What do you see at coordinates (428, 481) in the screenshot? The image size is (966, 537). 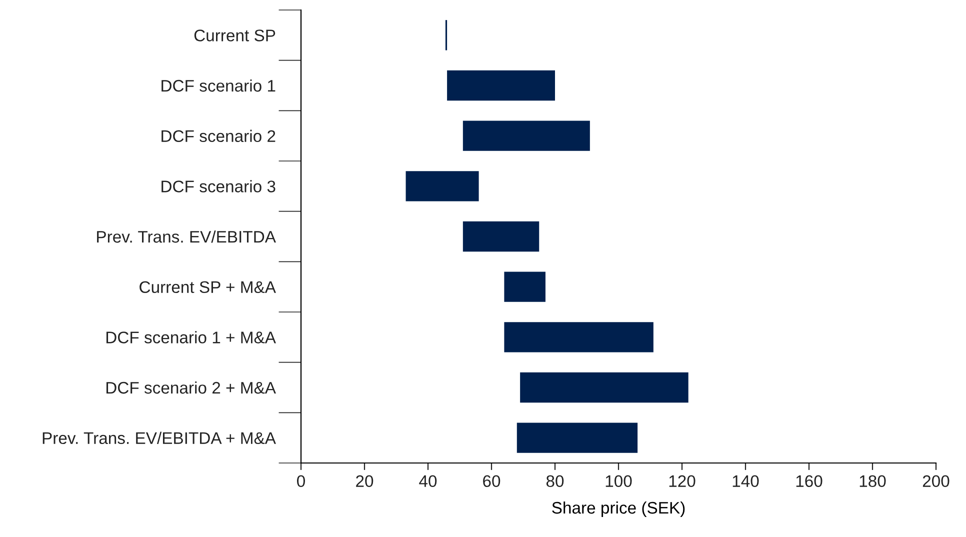 I see `x-tick-label: 40` at bounding box center [428, 481].